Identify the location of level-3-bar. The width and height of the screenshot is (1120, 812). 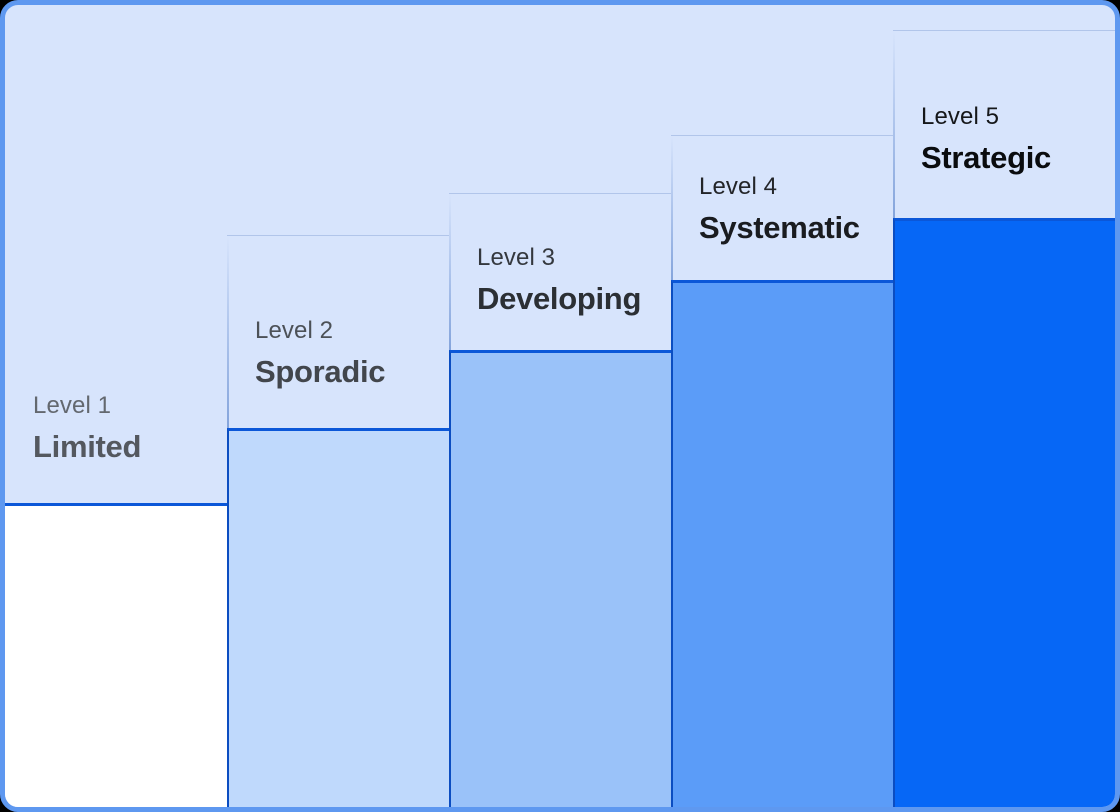
(560, 578).